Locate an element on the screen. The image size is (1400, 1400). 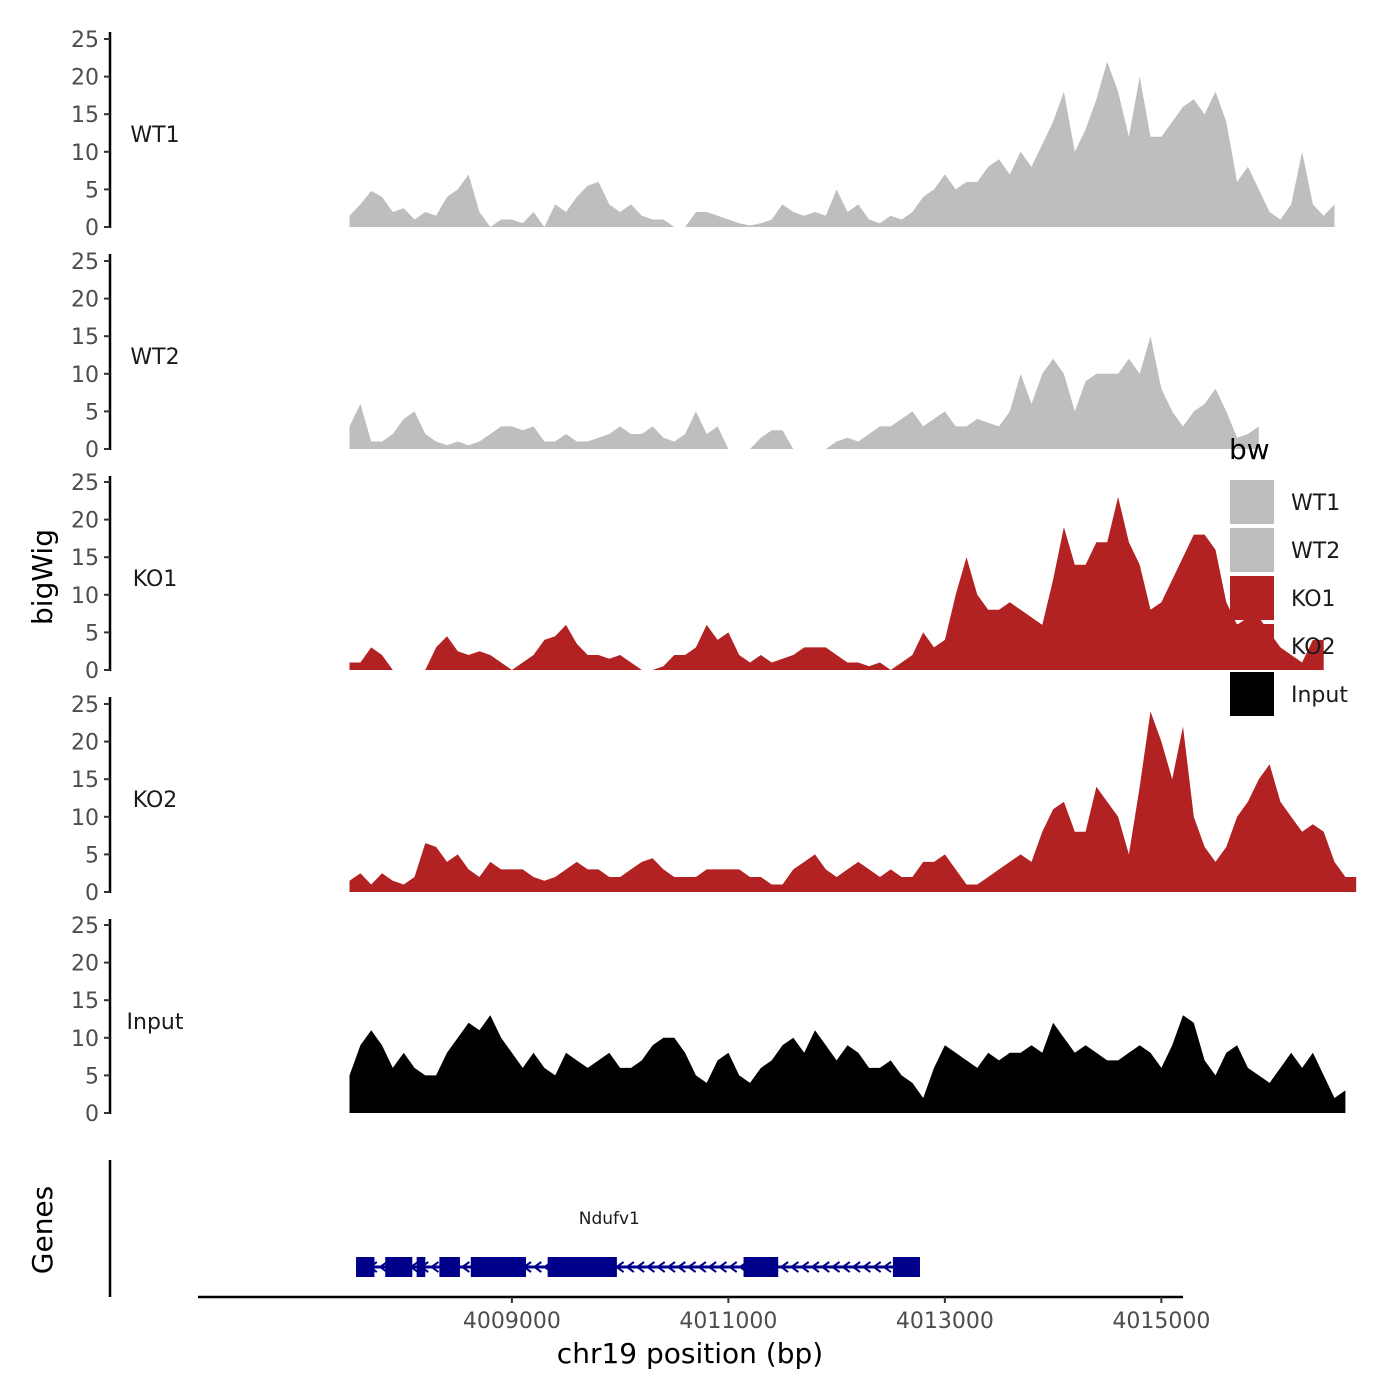
legend-label-wt2: WT2 is located at coordinates (1315, 551).